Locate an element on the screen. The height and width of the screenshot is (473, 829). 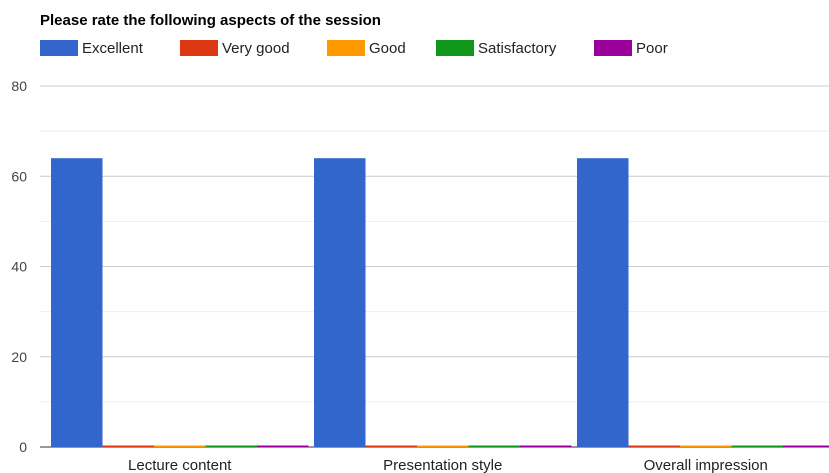
legend-label-0: Excellent is located at coordinates (113, 48).